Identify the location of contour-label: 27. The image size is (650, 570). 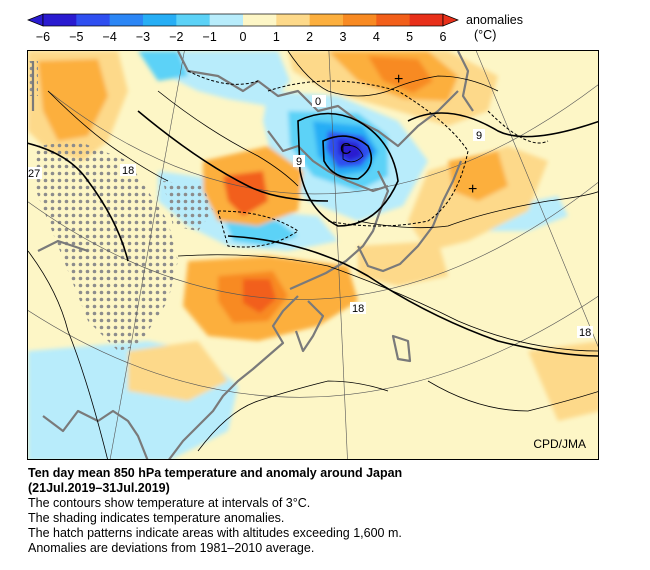
(35, 173).